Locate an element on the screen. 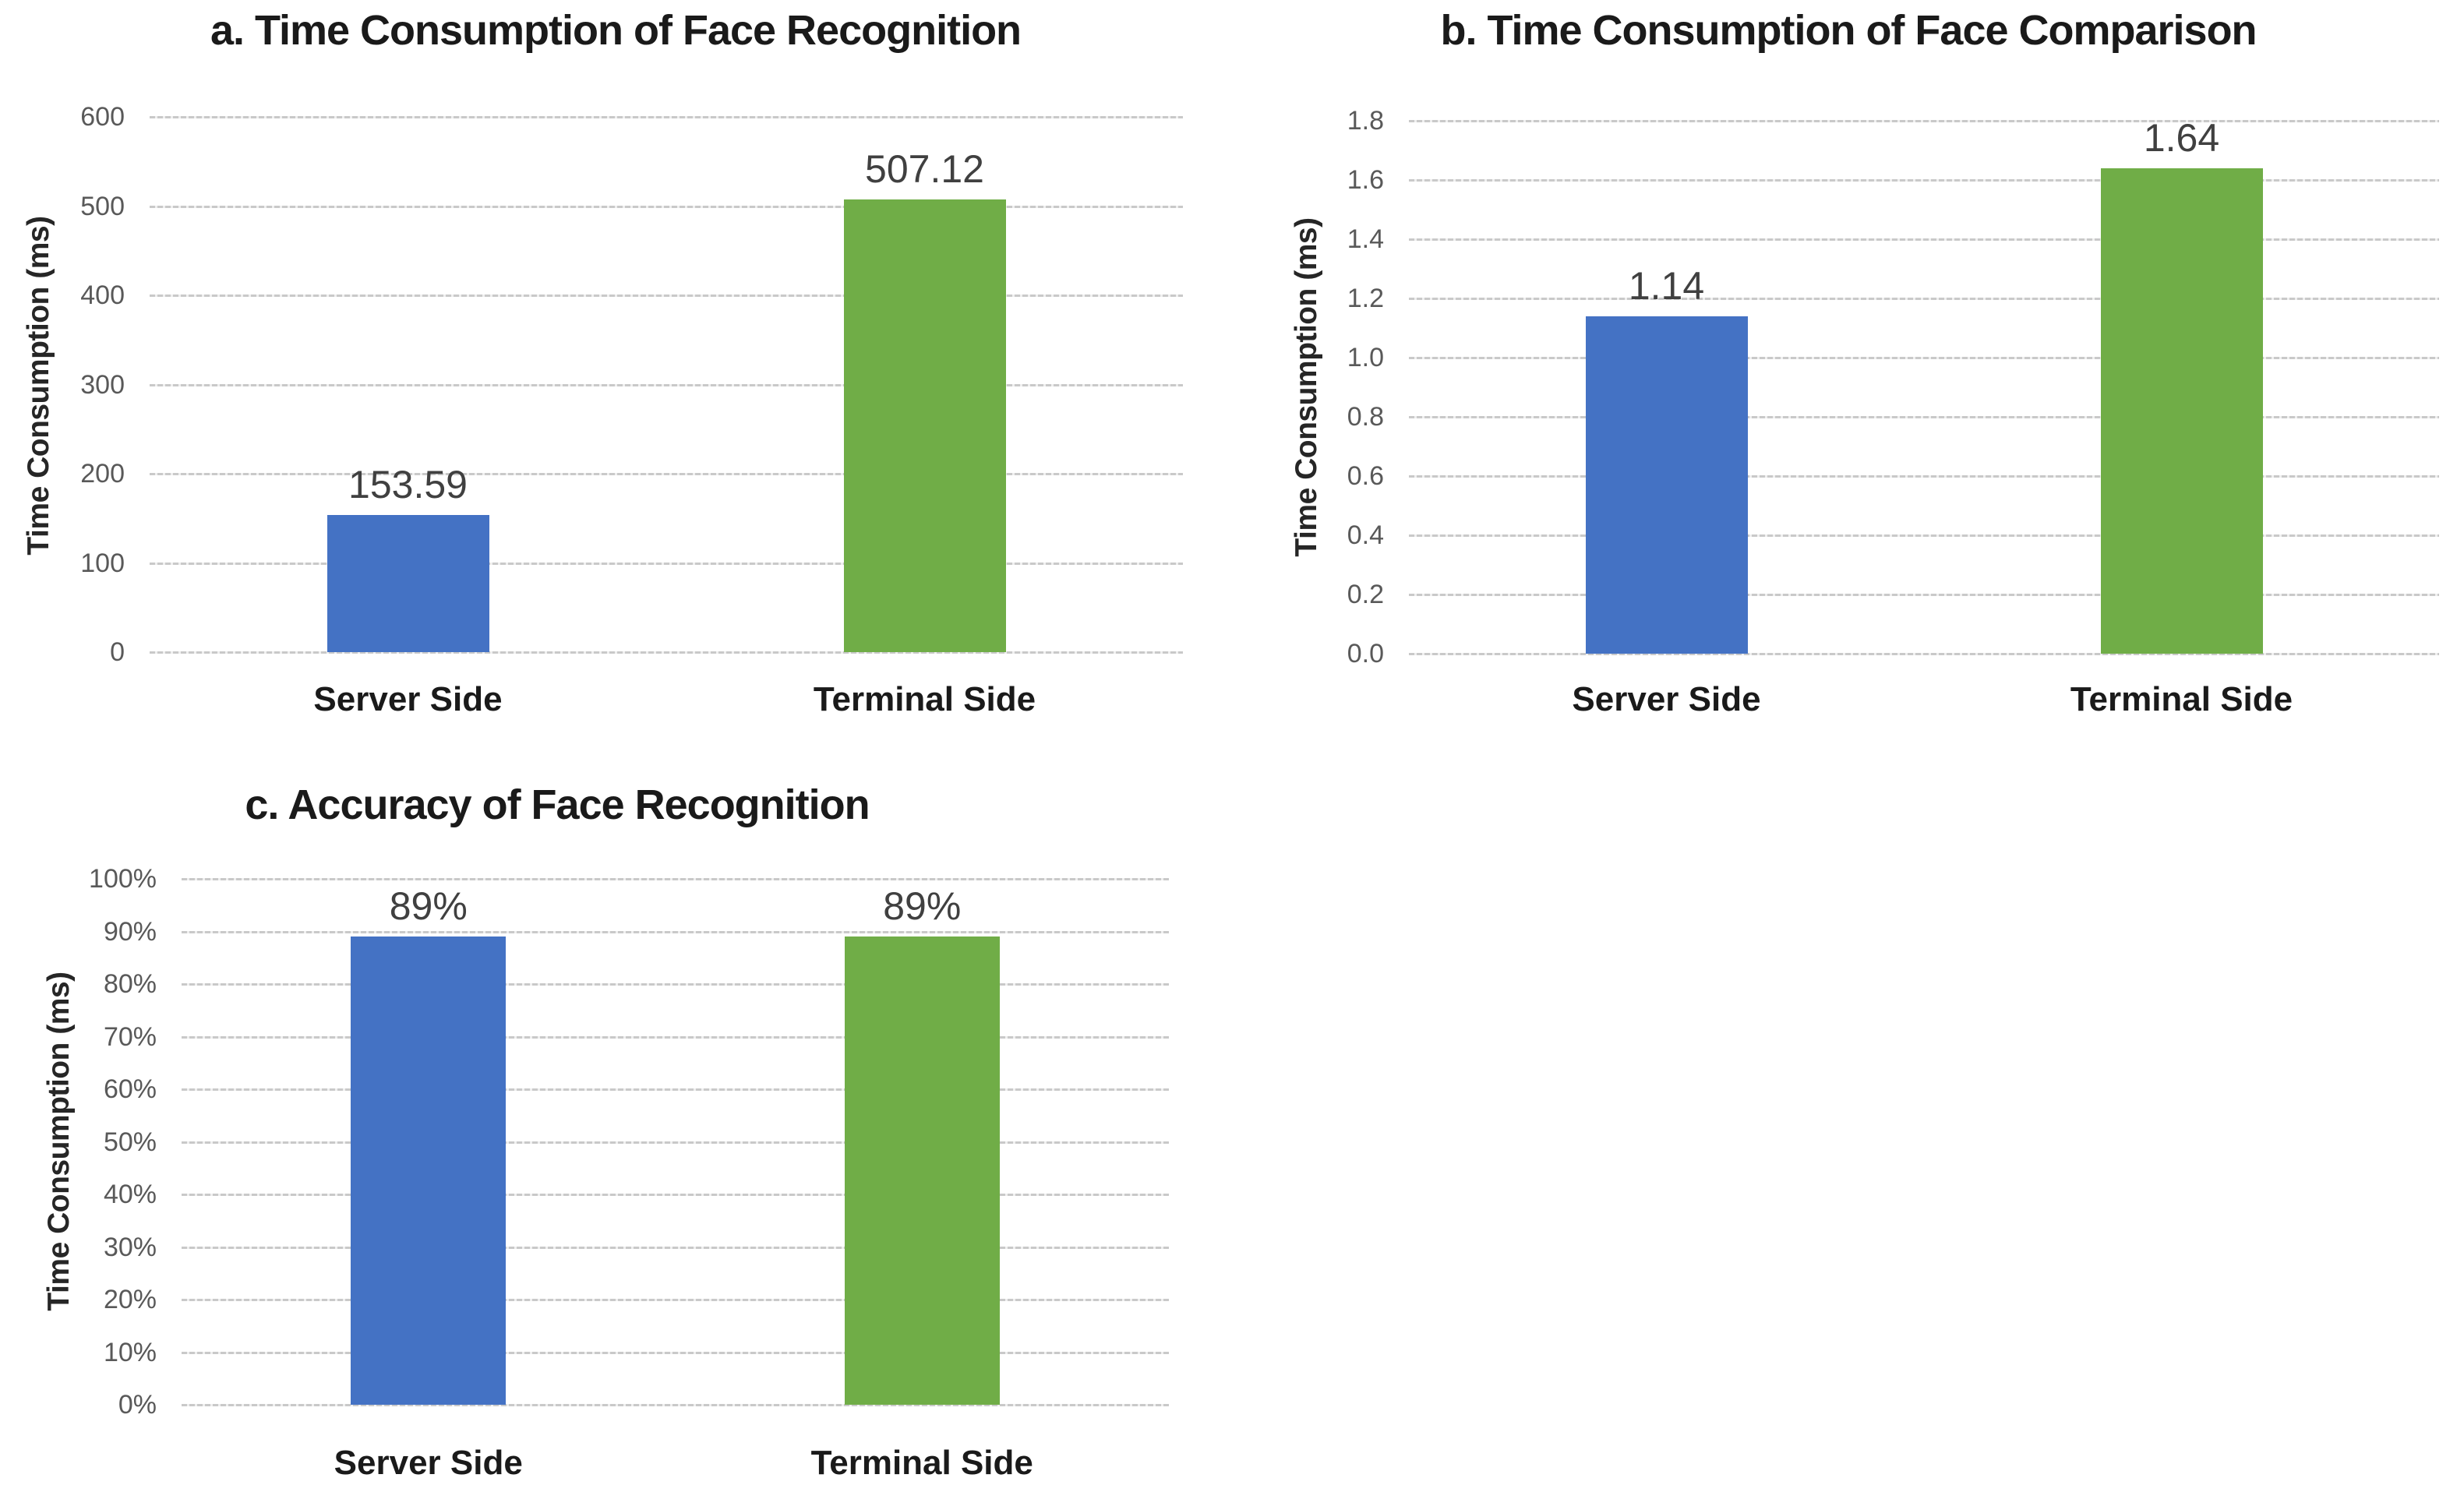  y-tick-label: 300 is located at coordinates (102, 384).